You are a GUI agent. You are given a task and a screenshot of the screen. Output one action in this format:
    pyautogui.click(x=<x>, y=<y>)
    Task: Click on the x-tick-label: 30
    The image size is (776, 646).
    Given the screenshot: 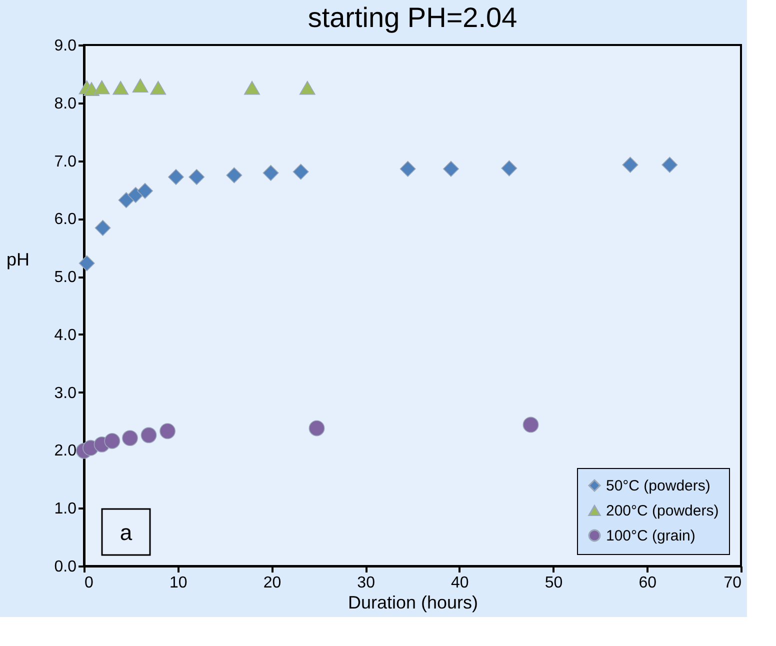 What is the action you would take?
    pyautogui.click(x=366, y=583)
    